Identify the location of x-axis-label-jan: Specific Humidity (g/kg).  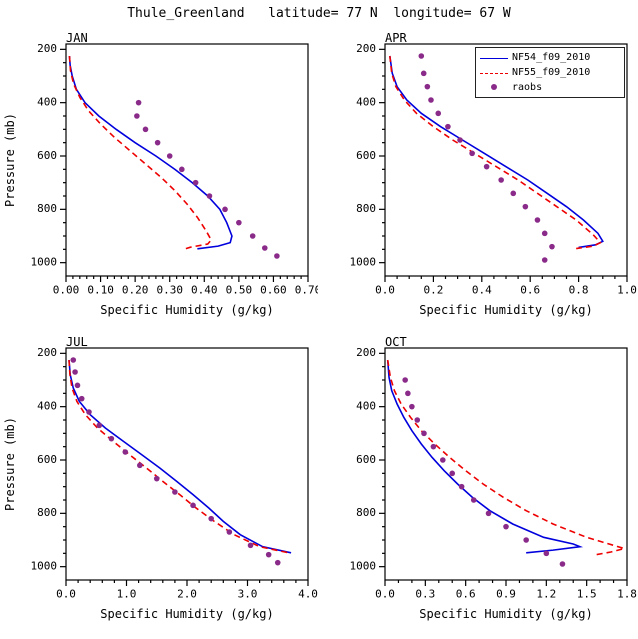
(187, 310).